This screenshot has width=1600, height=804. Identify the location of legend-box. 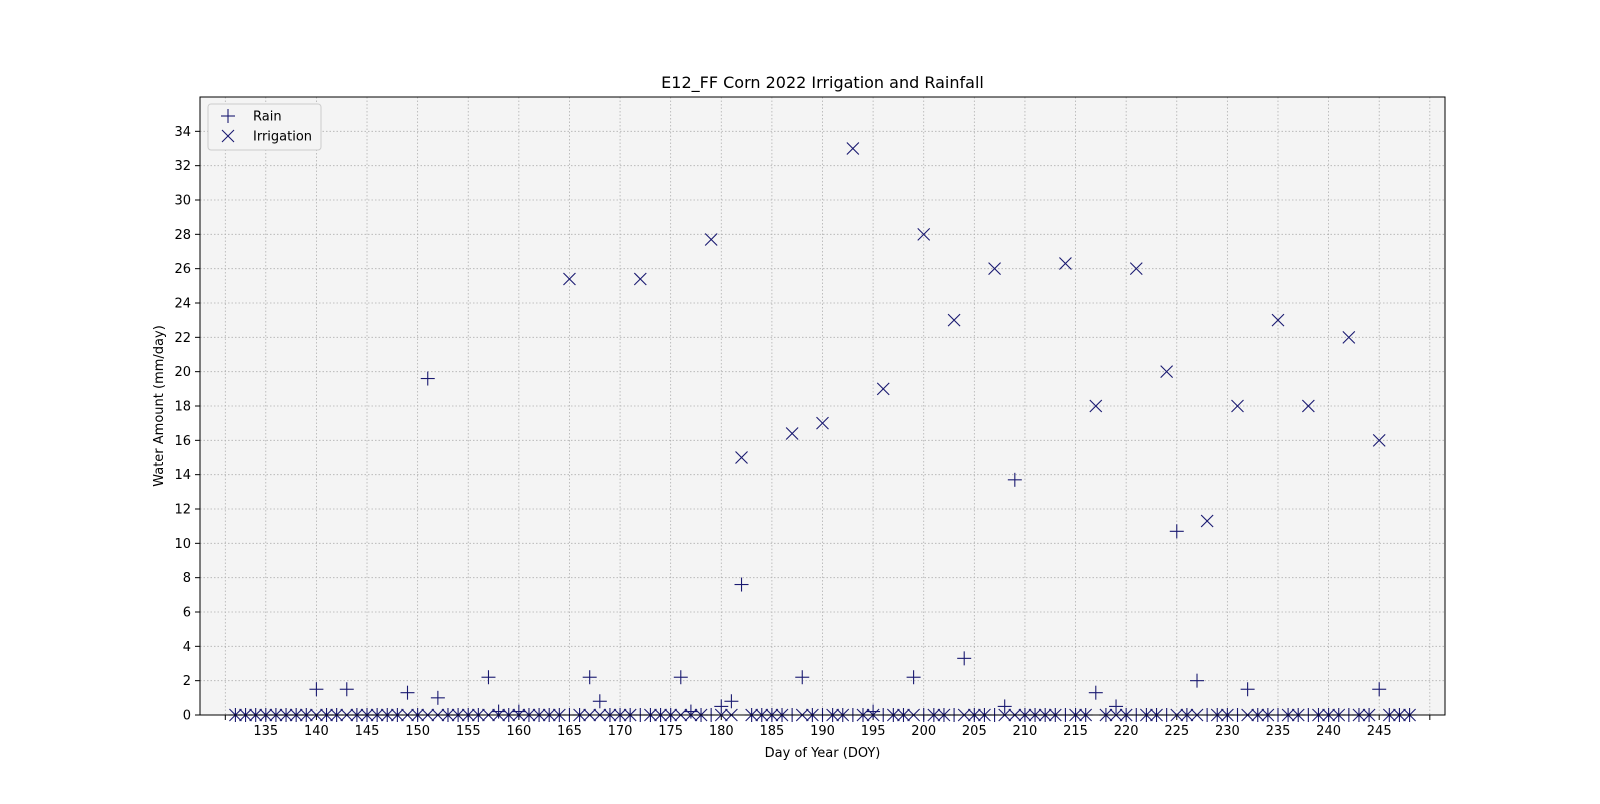
(264, 127).